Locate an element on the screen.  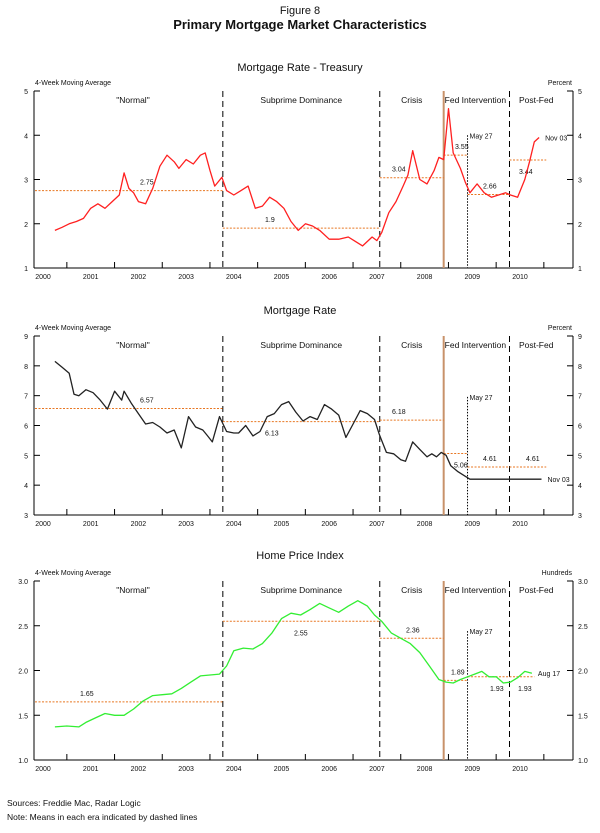
y-tick-label-left: 9 is located at coordinates (26, 337).